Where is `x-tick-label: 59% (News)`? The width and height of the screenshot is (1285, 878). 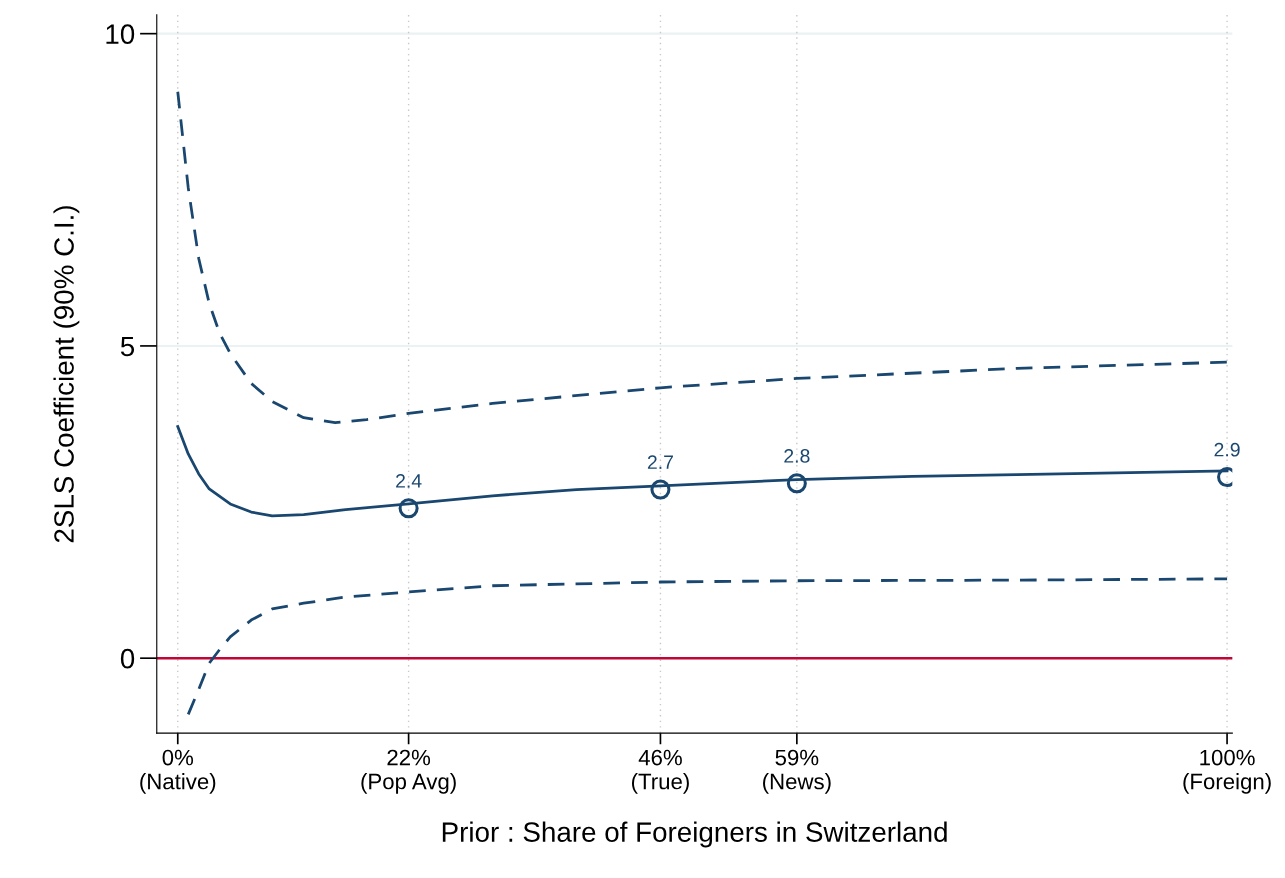
x-tick-label: 59% (News) is located at coordinates (797, 771).